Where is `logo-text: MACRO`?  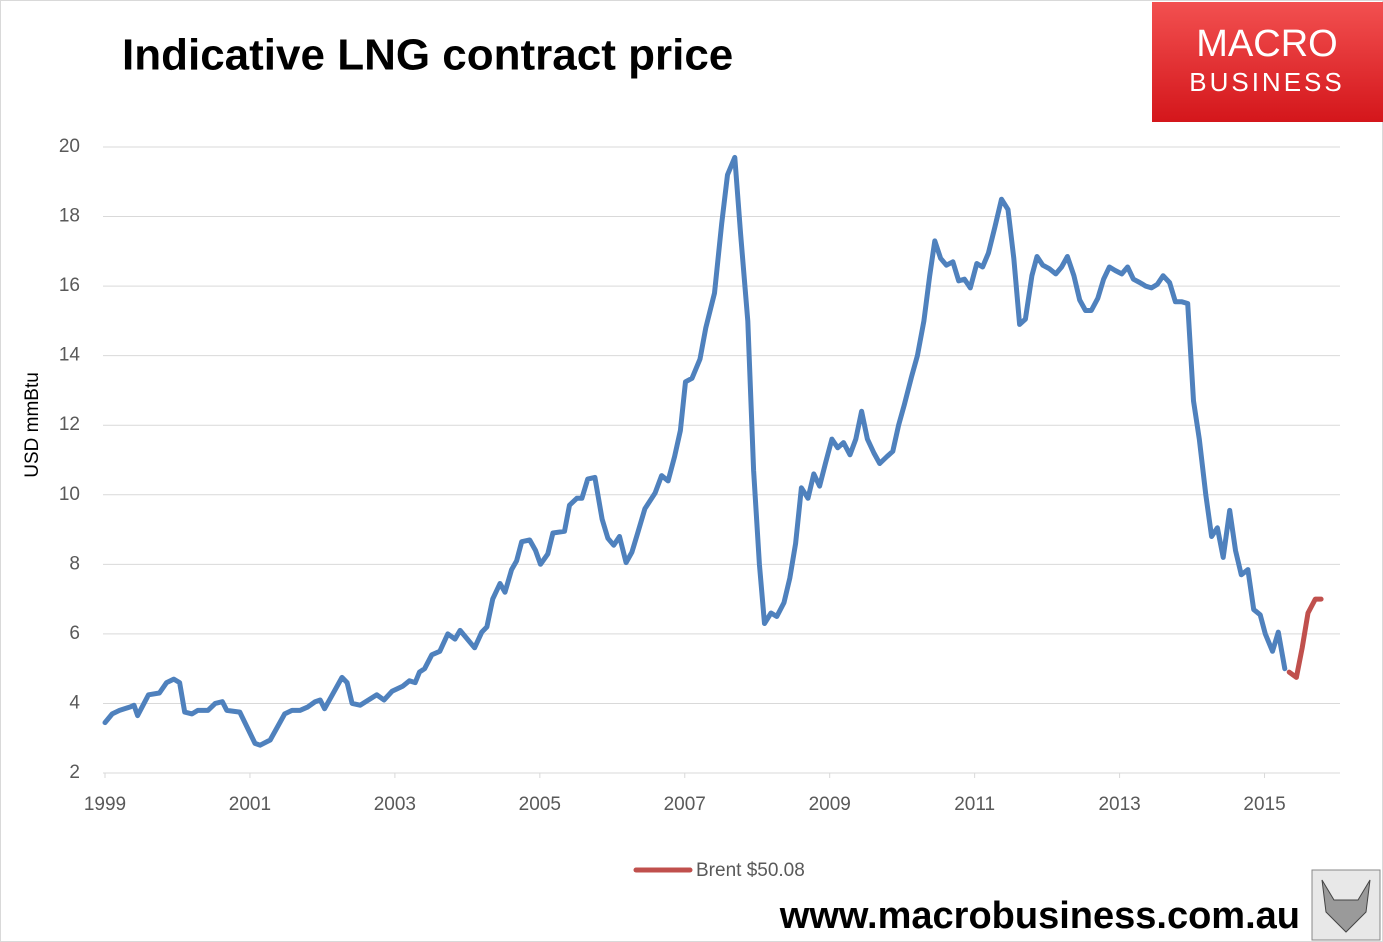 logo-text: MACRO is located at coordinates (1266, 44).